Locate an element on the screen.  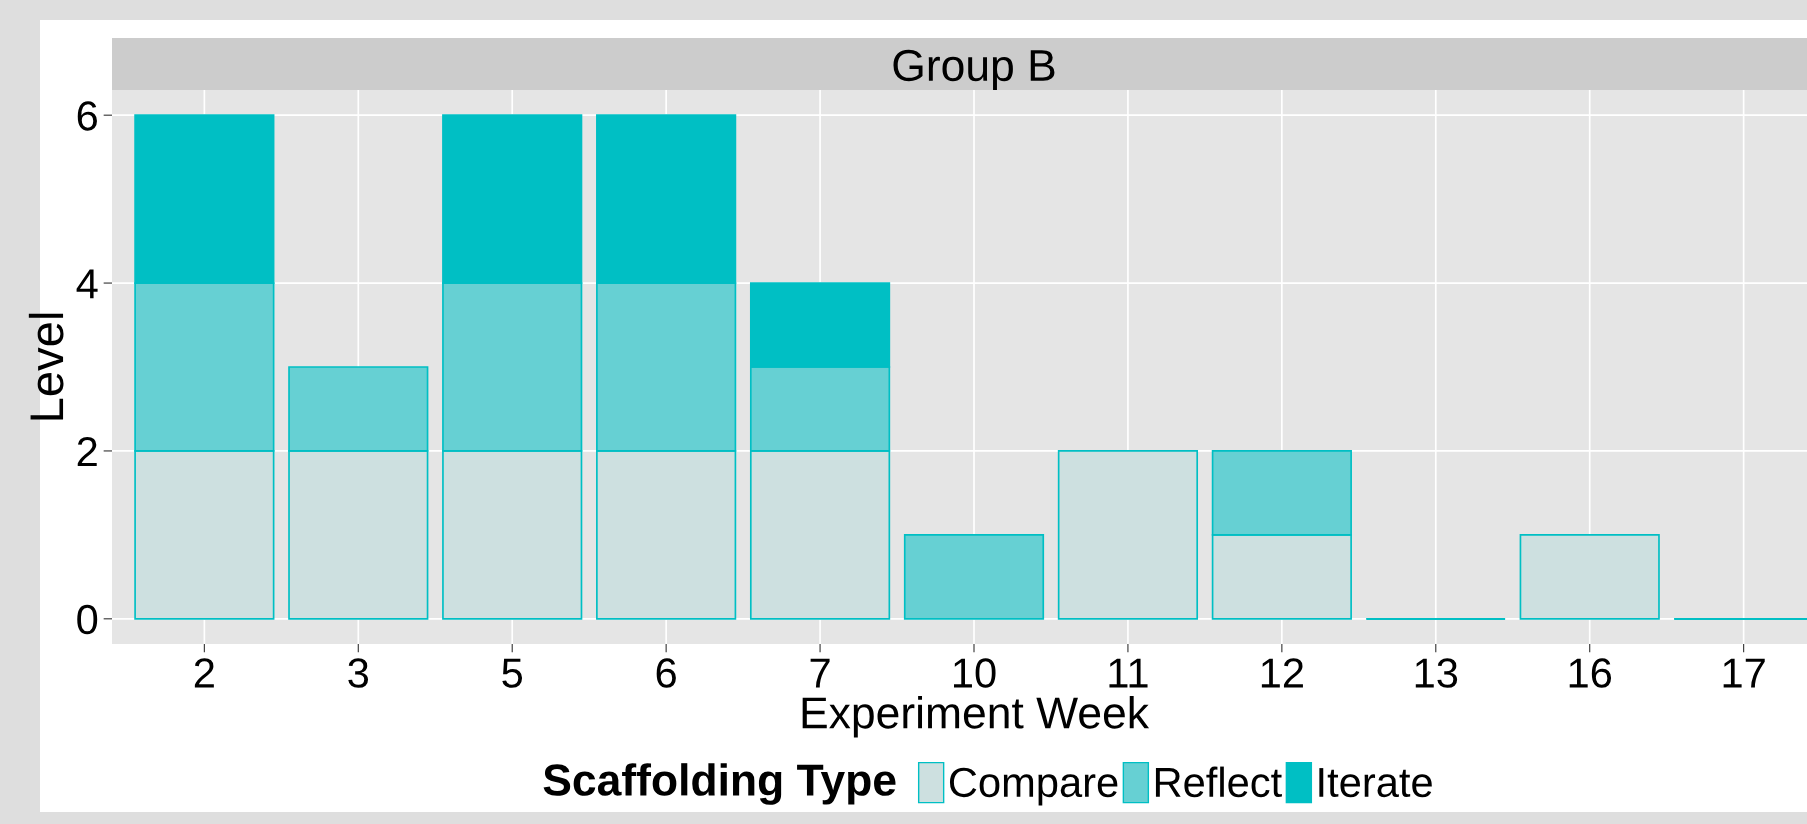
x-tick-label: 7 is located at coordinates (820, 673).